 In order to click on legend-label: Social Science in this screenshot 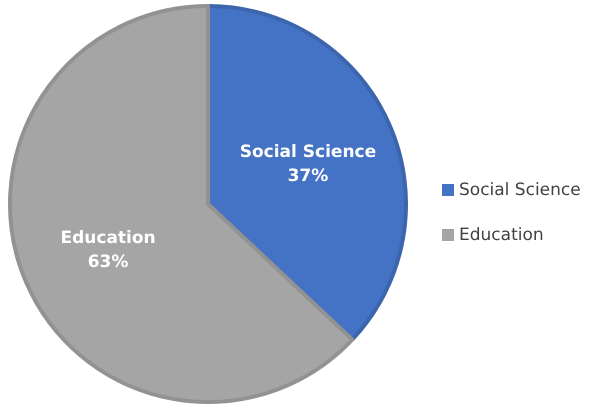, I will do `click(520, 190)`.